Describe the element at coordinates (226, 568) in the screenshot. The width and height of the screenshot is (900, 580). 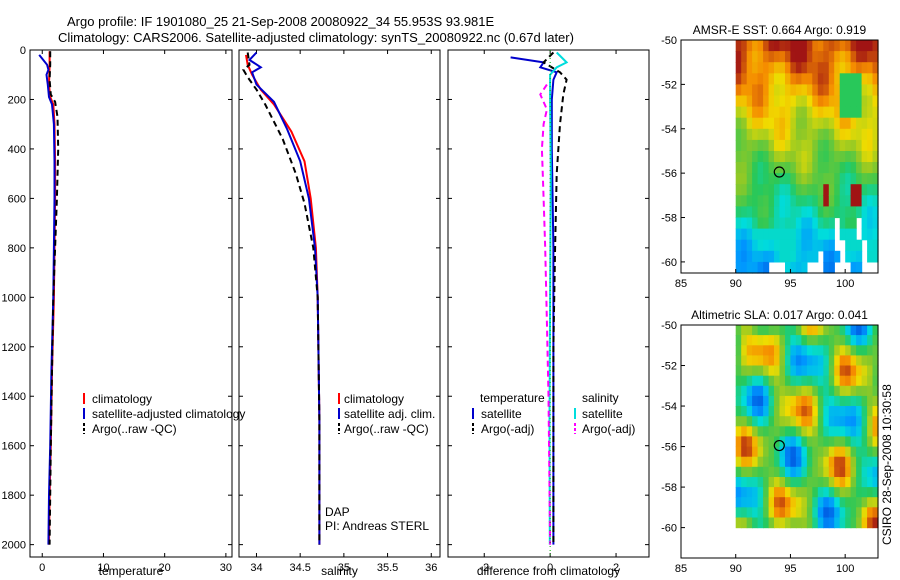
I see `temperature-x-tick-label: 30` at that location.